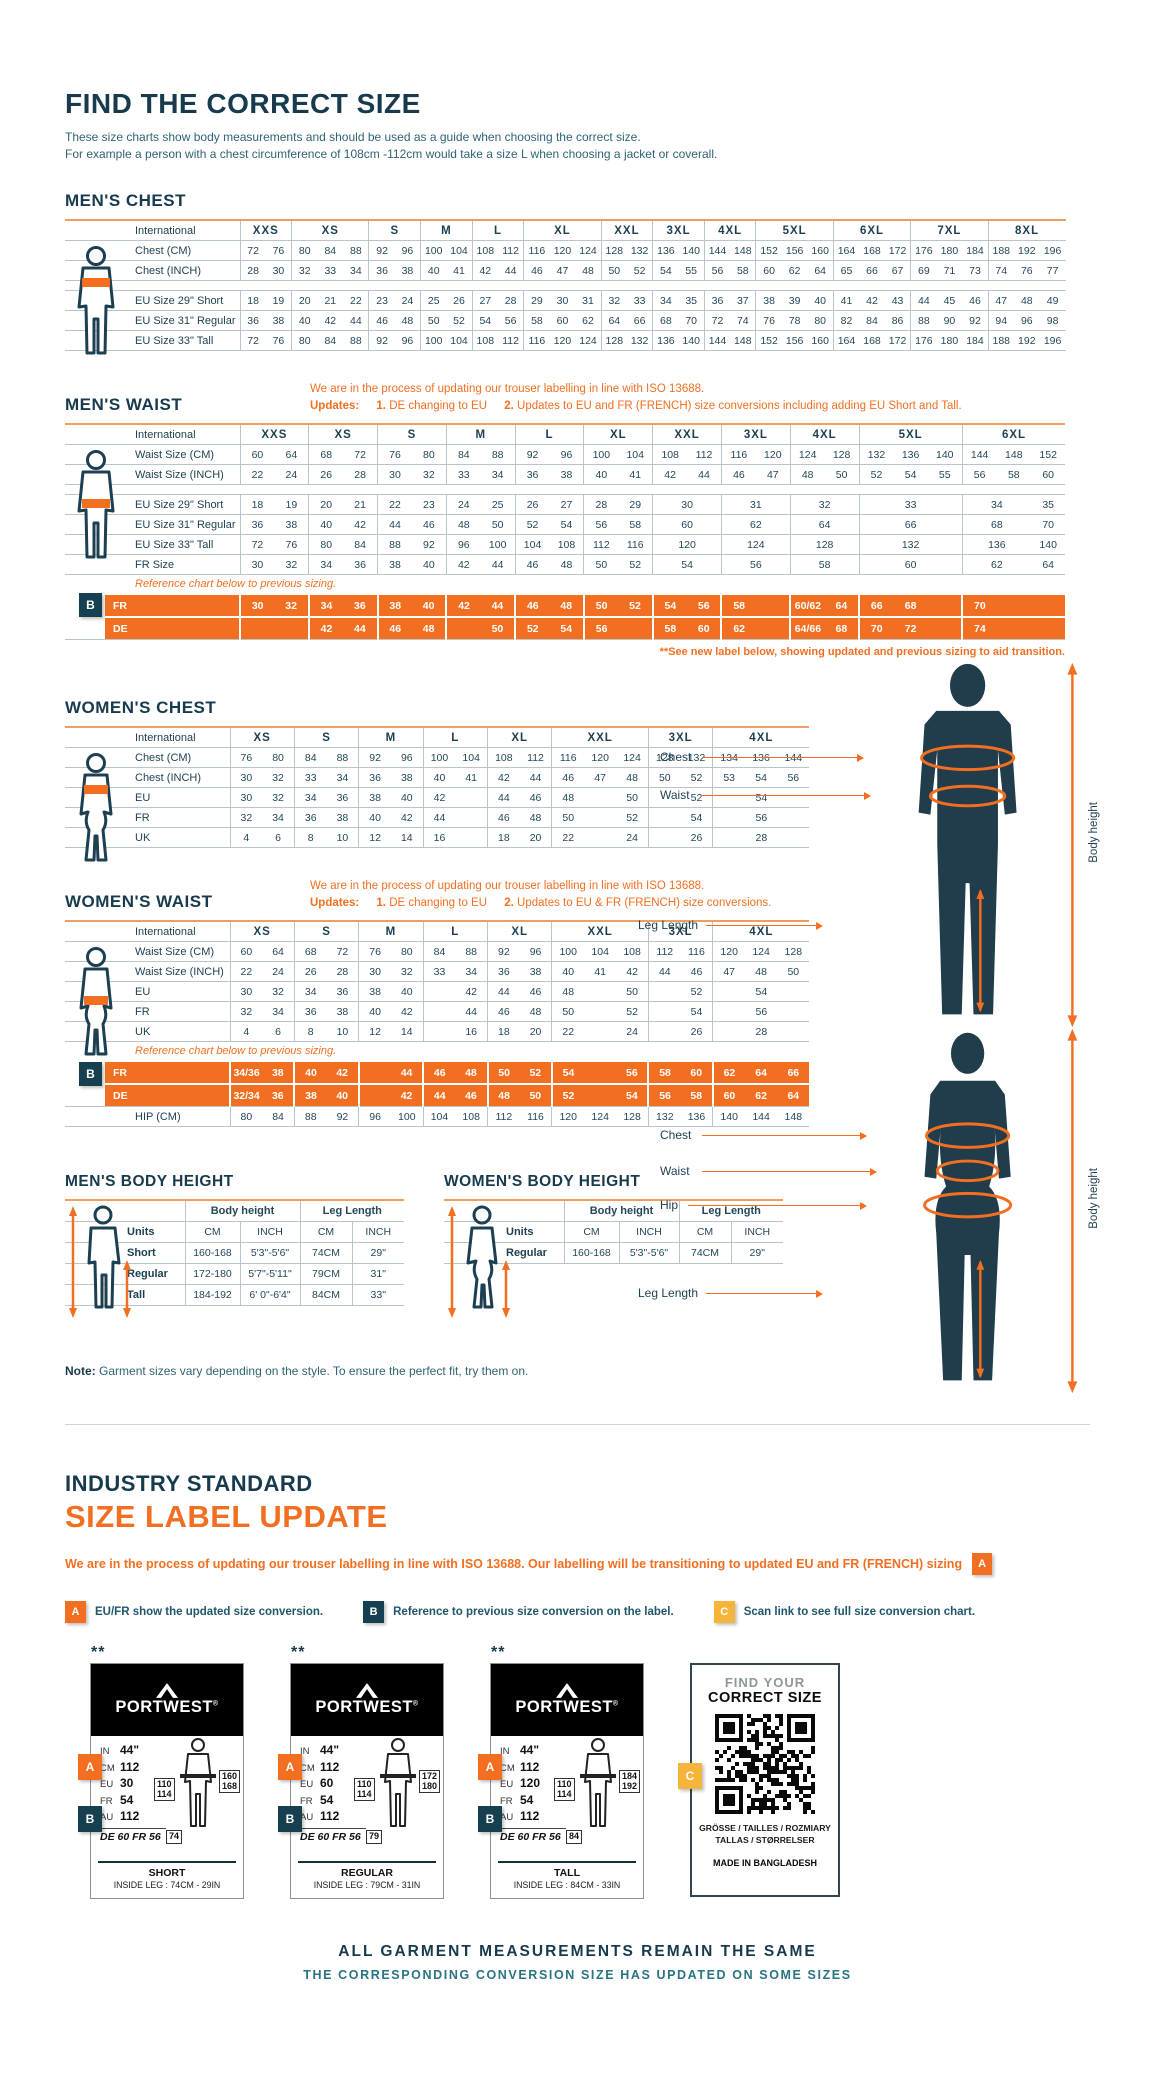  Describe the element at coordinates (1026, 270) in the screenshot. I see `cell: 76` at that location.